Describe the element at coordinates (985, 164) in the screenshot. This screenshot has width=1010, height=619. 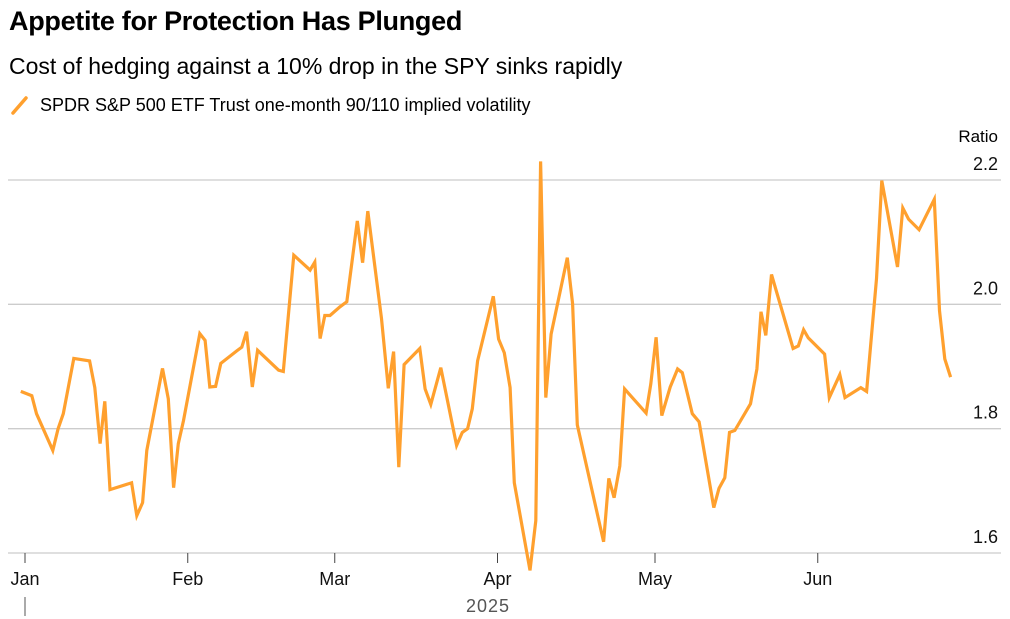
I see `y-tick-label: 2.2` at that location.